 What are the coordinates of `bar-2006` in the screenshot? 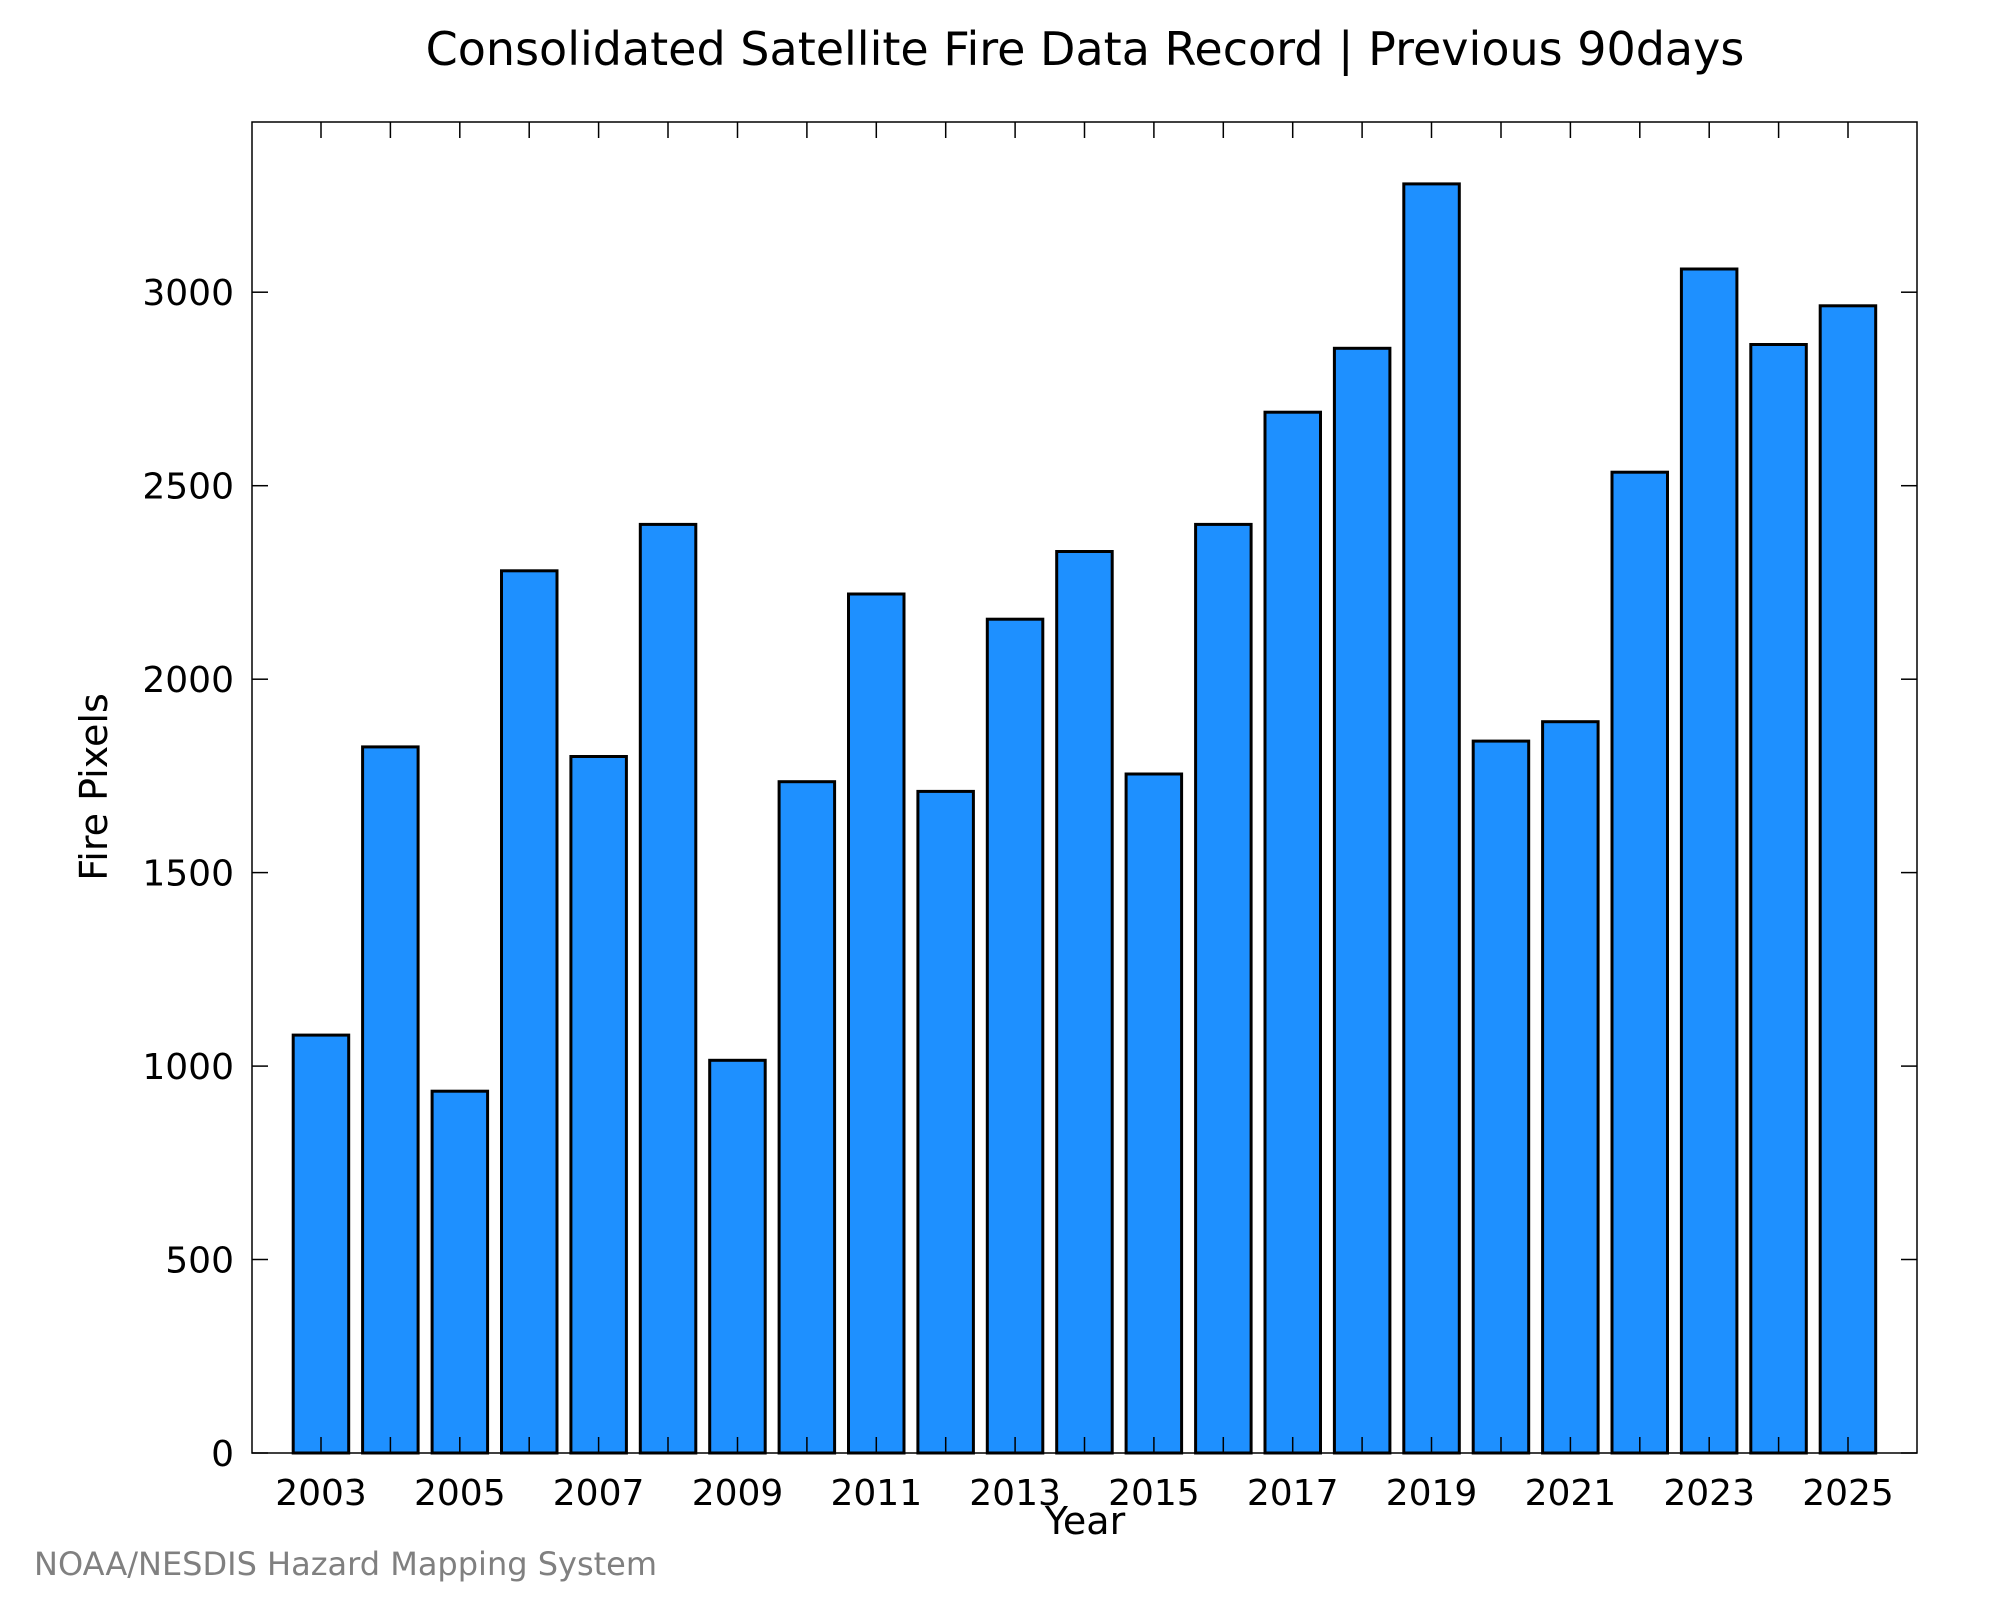 It's located at (529, 1012).